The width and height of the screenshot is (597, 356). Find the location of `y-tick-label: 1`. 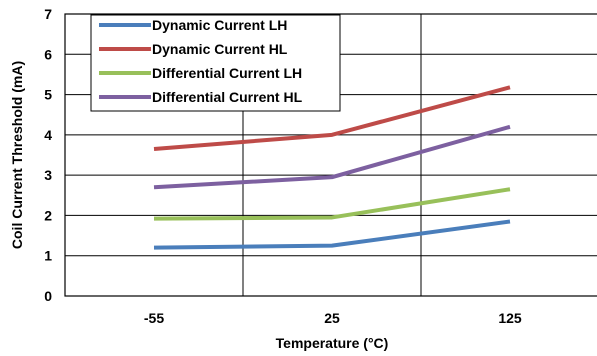

y-tick-label: 1 is located at coordinates (48, 256).